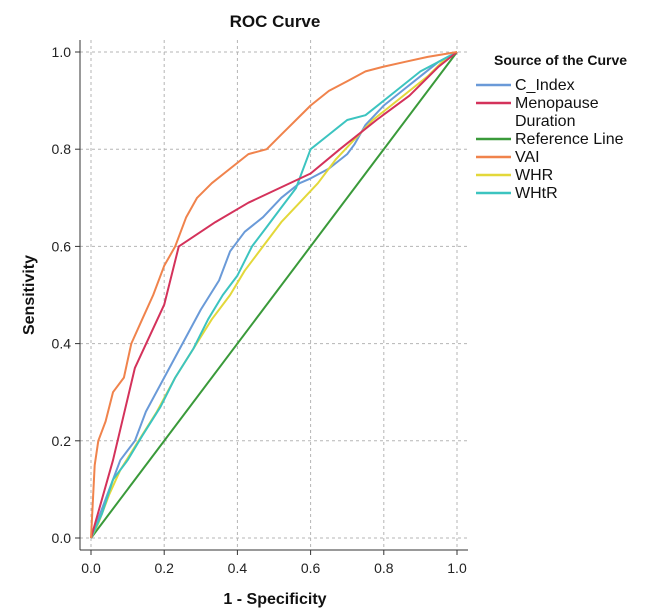 The height and width of the screenshot is (611, 650). Describe the element at coordinates (62, 538) in the screenshot. I see `y-tick-label: 0.0` at that location.